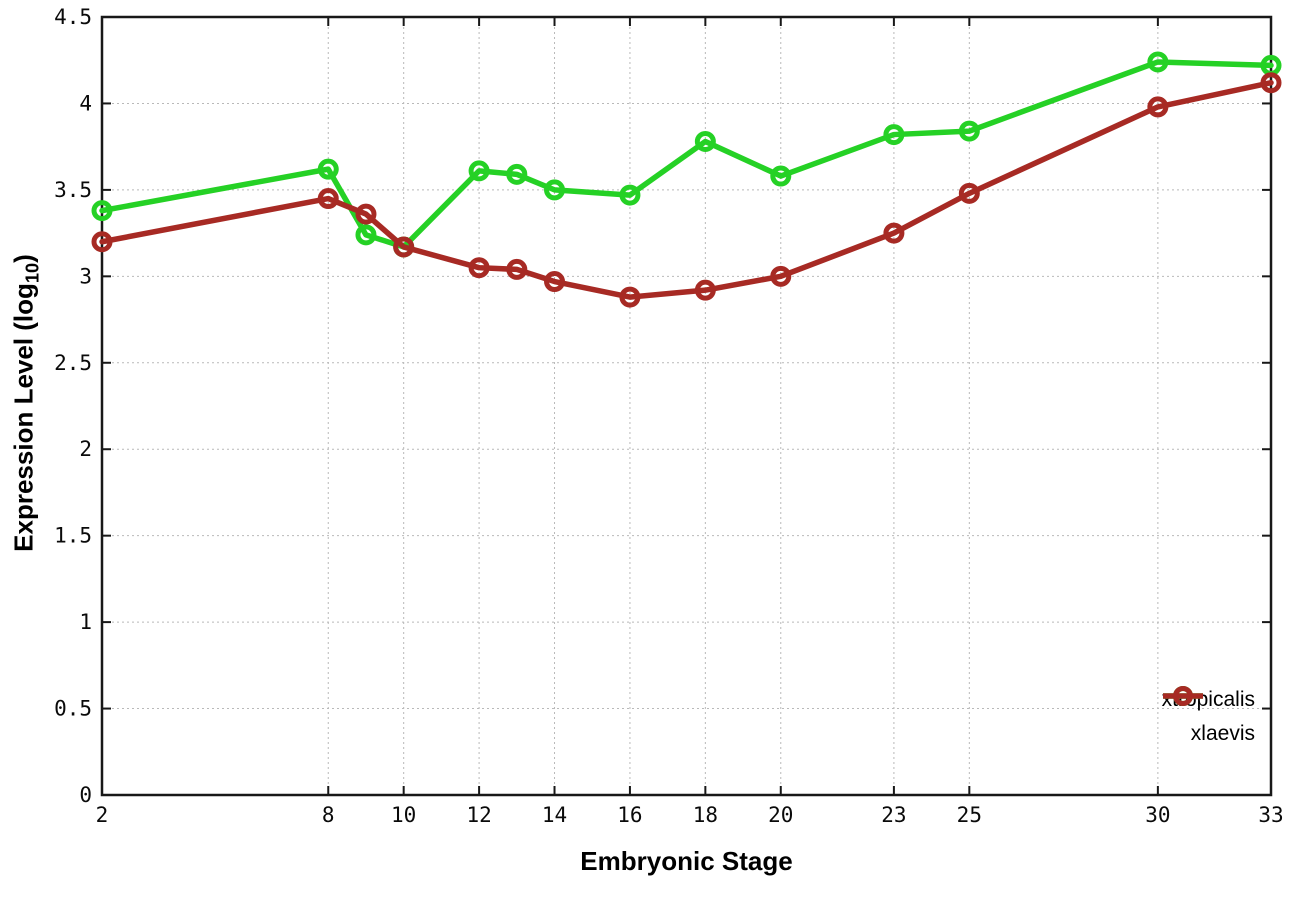 The height and width of the screenshot is (907, 1296). What do you see at coordinates (1270, 815) in the screenshot?
I see `x-tick-label: 33` at bounding box center [1270, 815].